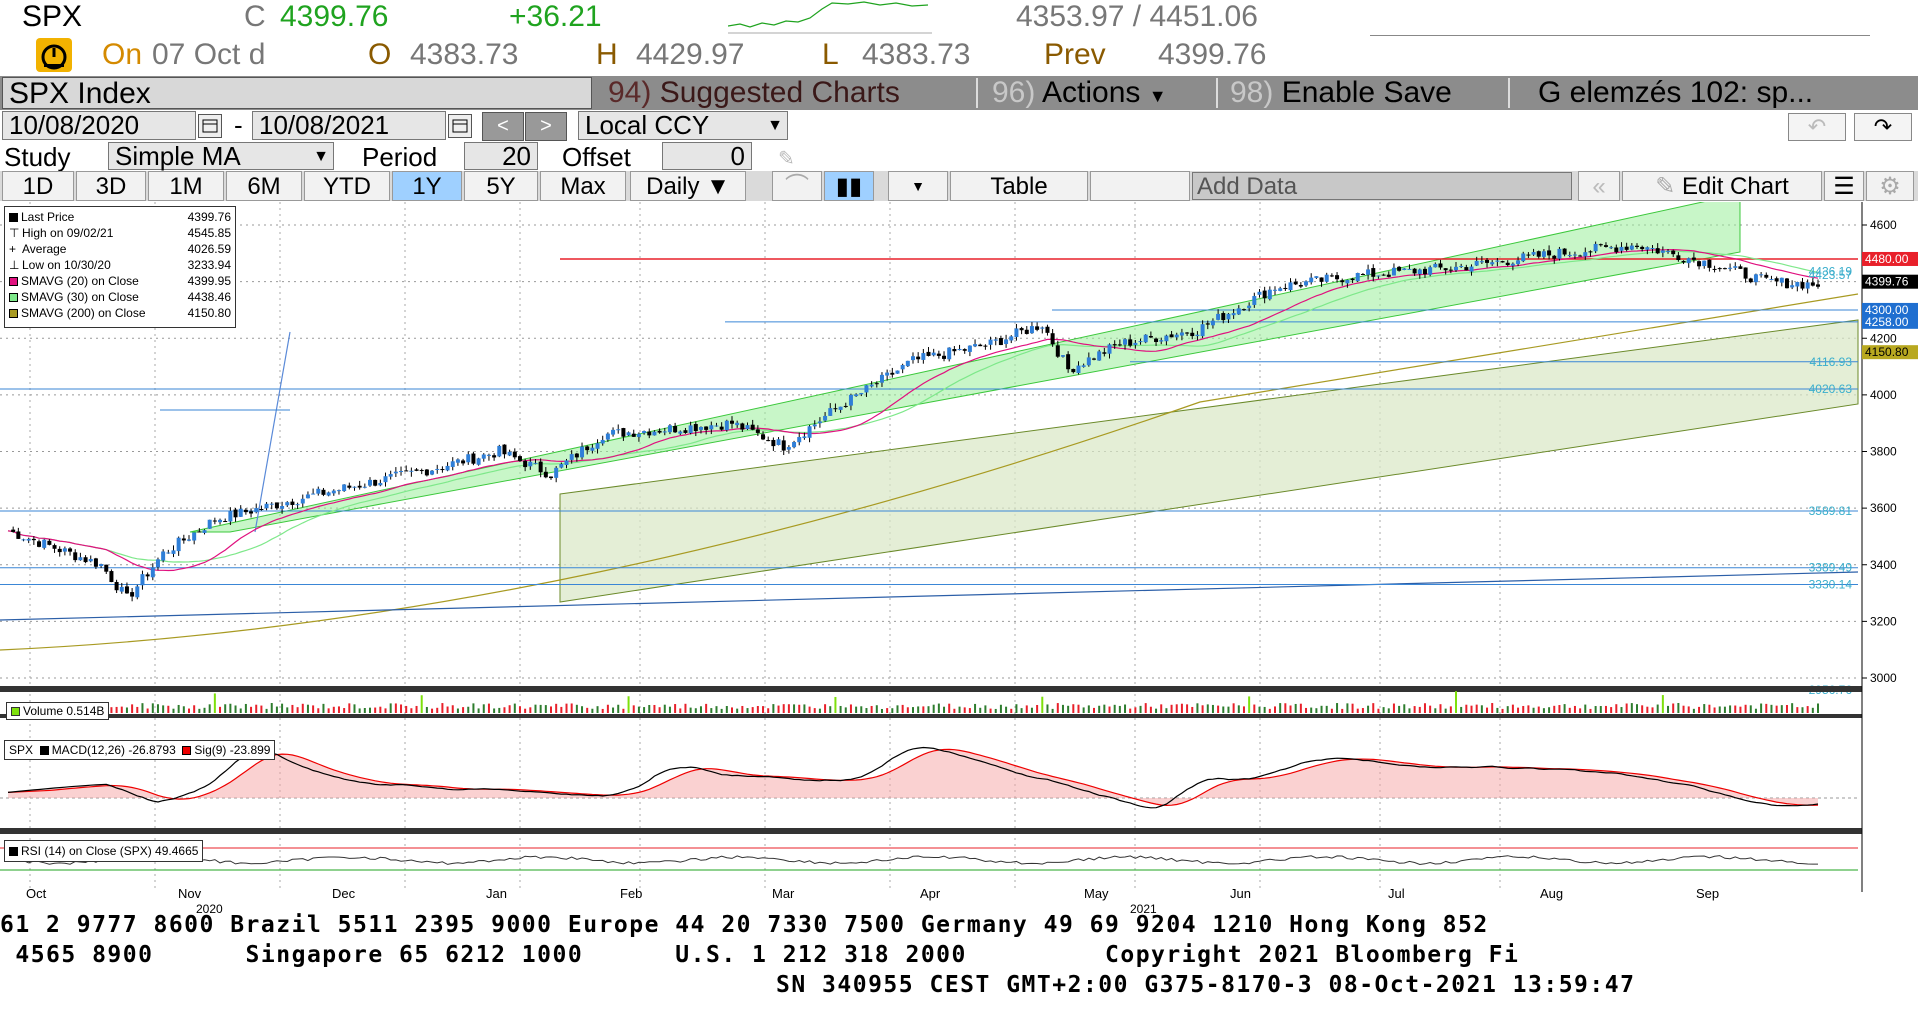 This screenshot has width=1918, height=1025. Describe the element at coordinates (209, 297) in the screenshot. I see `legend-value: 4438.46` at that location.